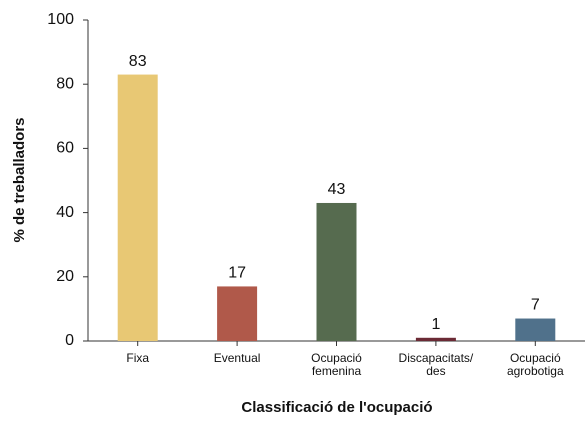 The image size is (585, 421). What do you see at coordinates (535, 364) in the screenshot?
I see `x-tick-label: Ocupació agrobotiga` at bounding box center [535, 364].